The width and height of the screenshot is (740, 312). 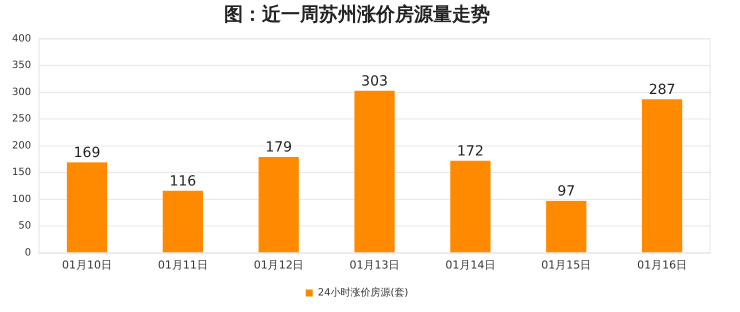 I want to click on y-tick-label: 350, so click(x=22, y=66).